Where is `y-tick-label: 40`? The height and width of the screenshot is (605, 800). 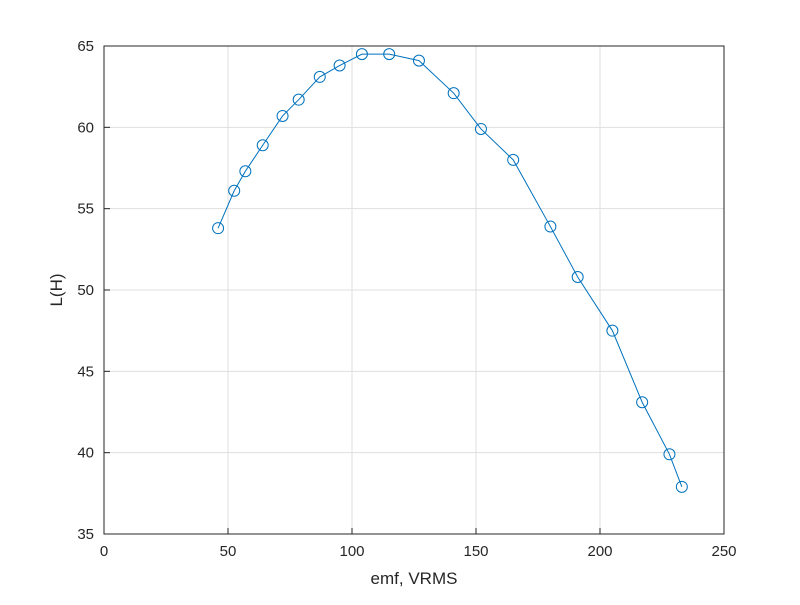 y-tick-label: 40 is located at coordinates (85, 453).